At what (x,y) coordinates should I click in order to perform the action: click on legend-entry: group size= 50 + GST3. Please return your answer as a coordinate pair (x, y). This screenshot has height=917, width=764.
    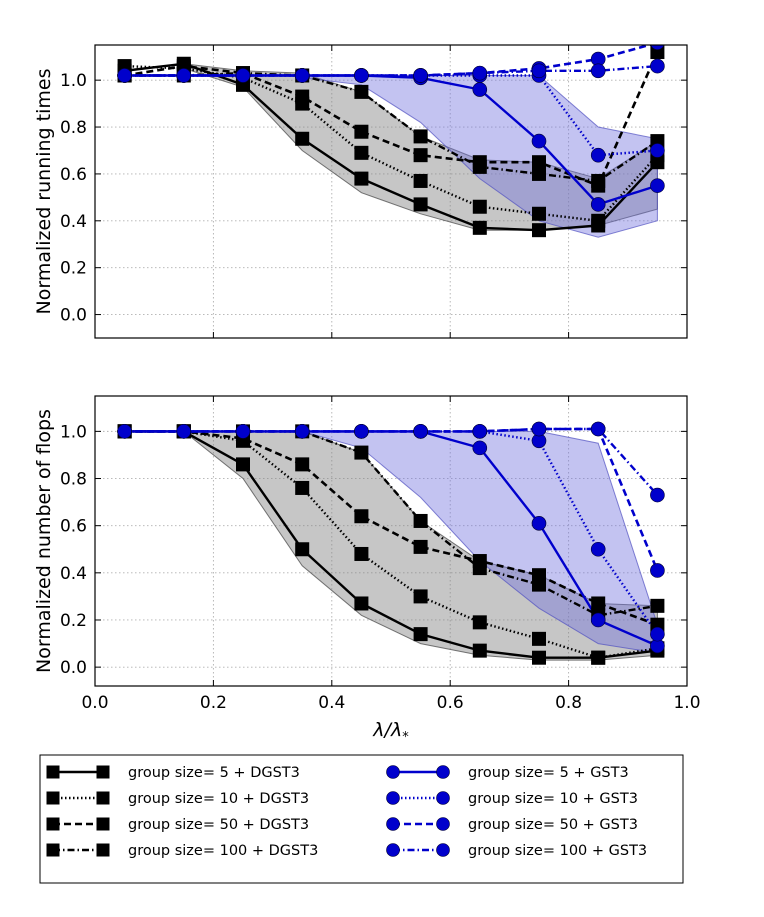
    Looking at the image, I should click on (512, 825).